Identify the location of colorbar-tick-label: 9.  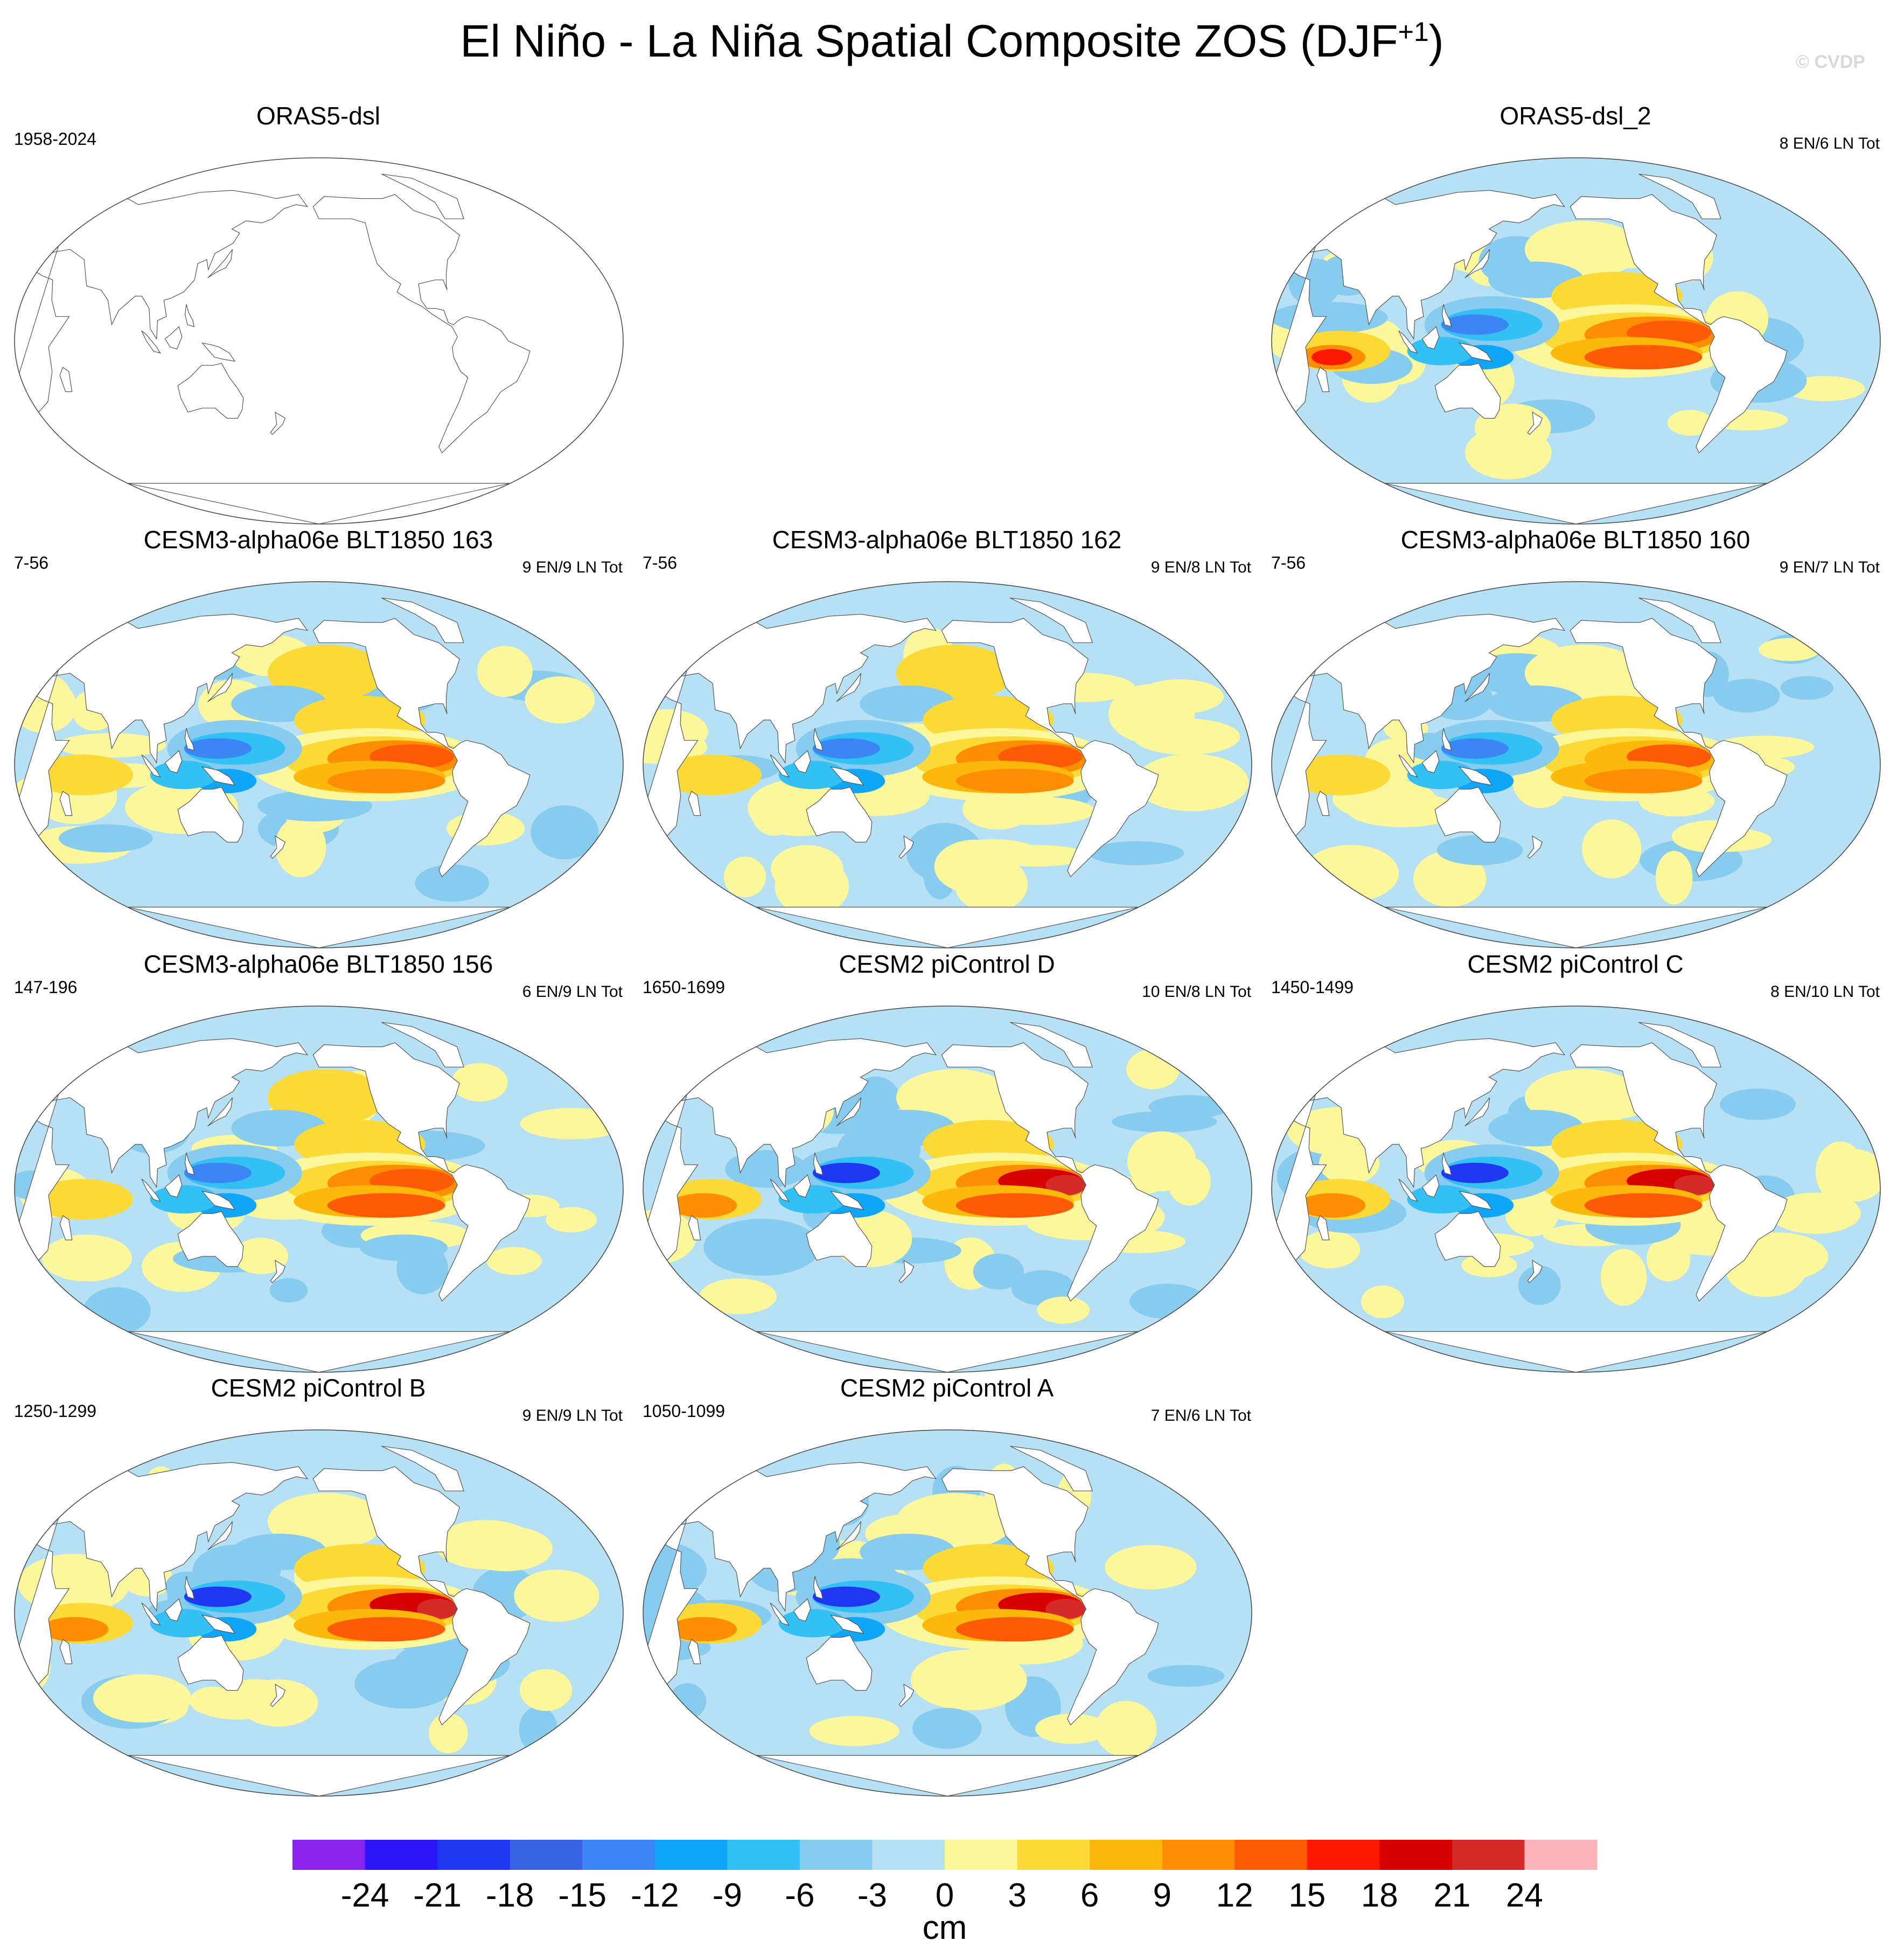
(1162, 1895).